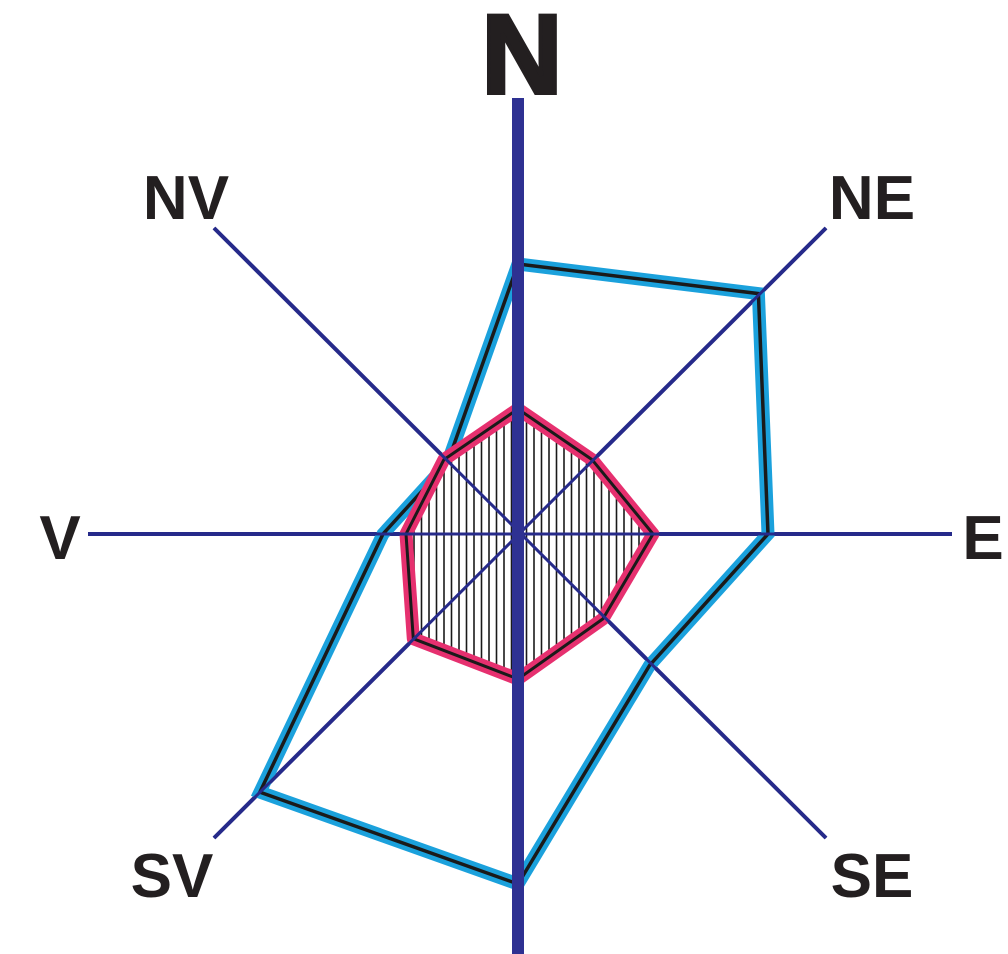  I want to click on label-southeast: SE, so click(872, 876).